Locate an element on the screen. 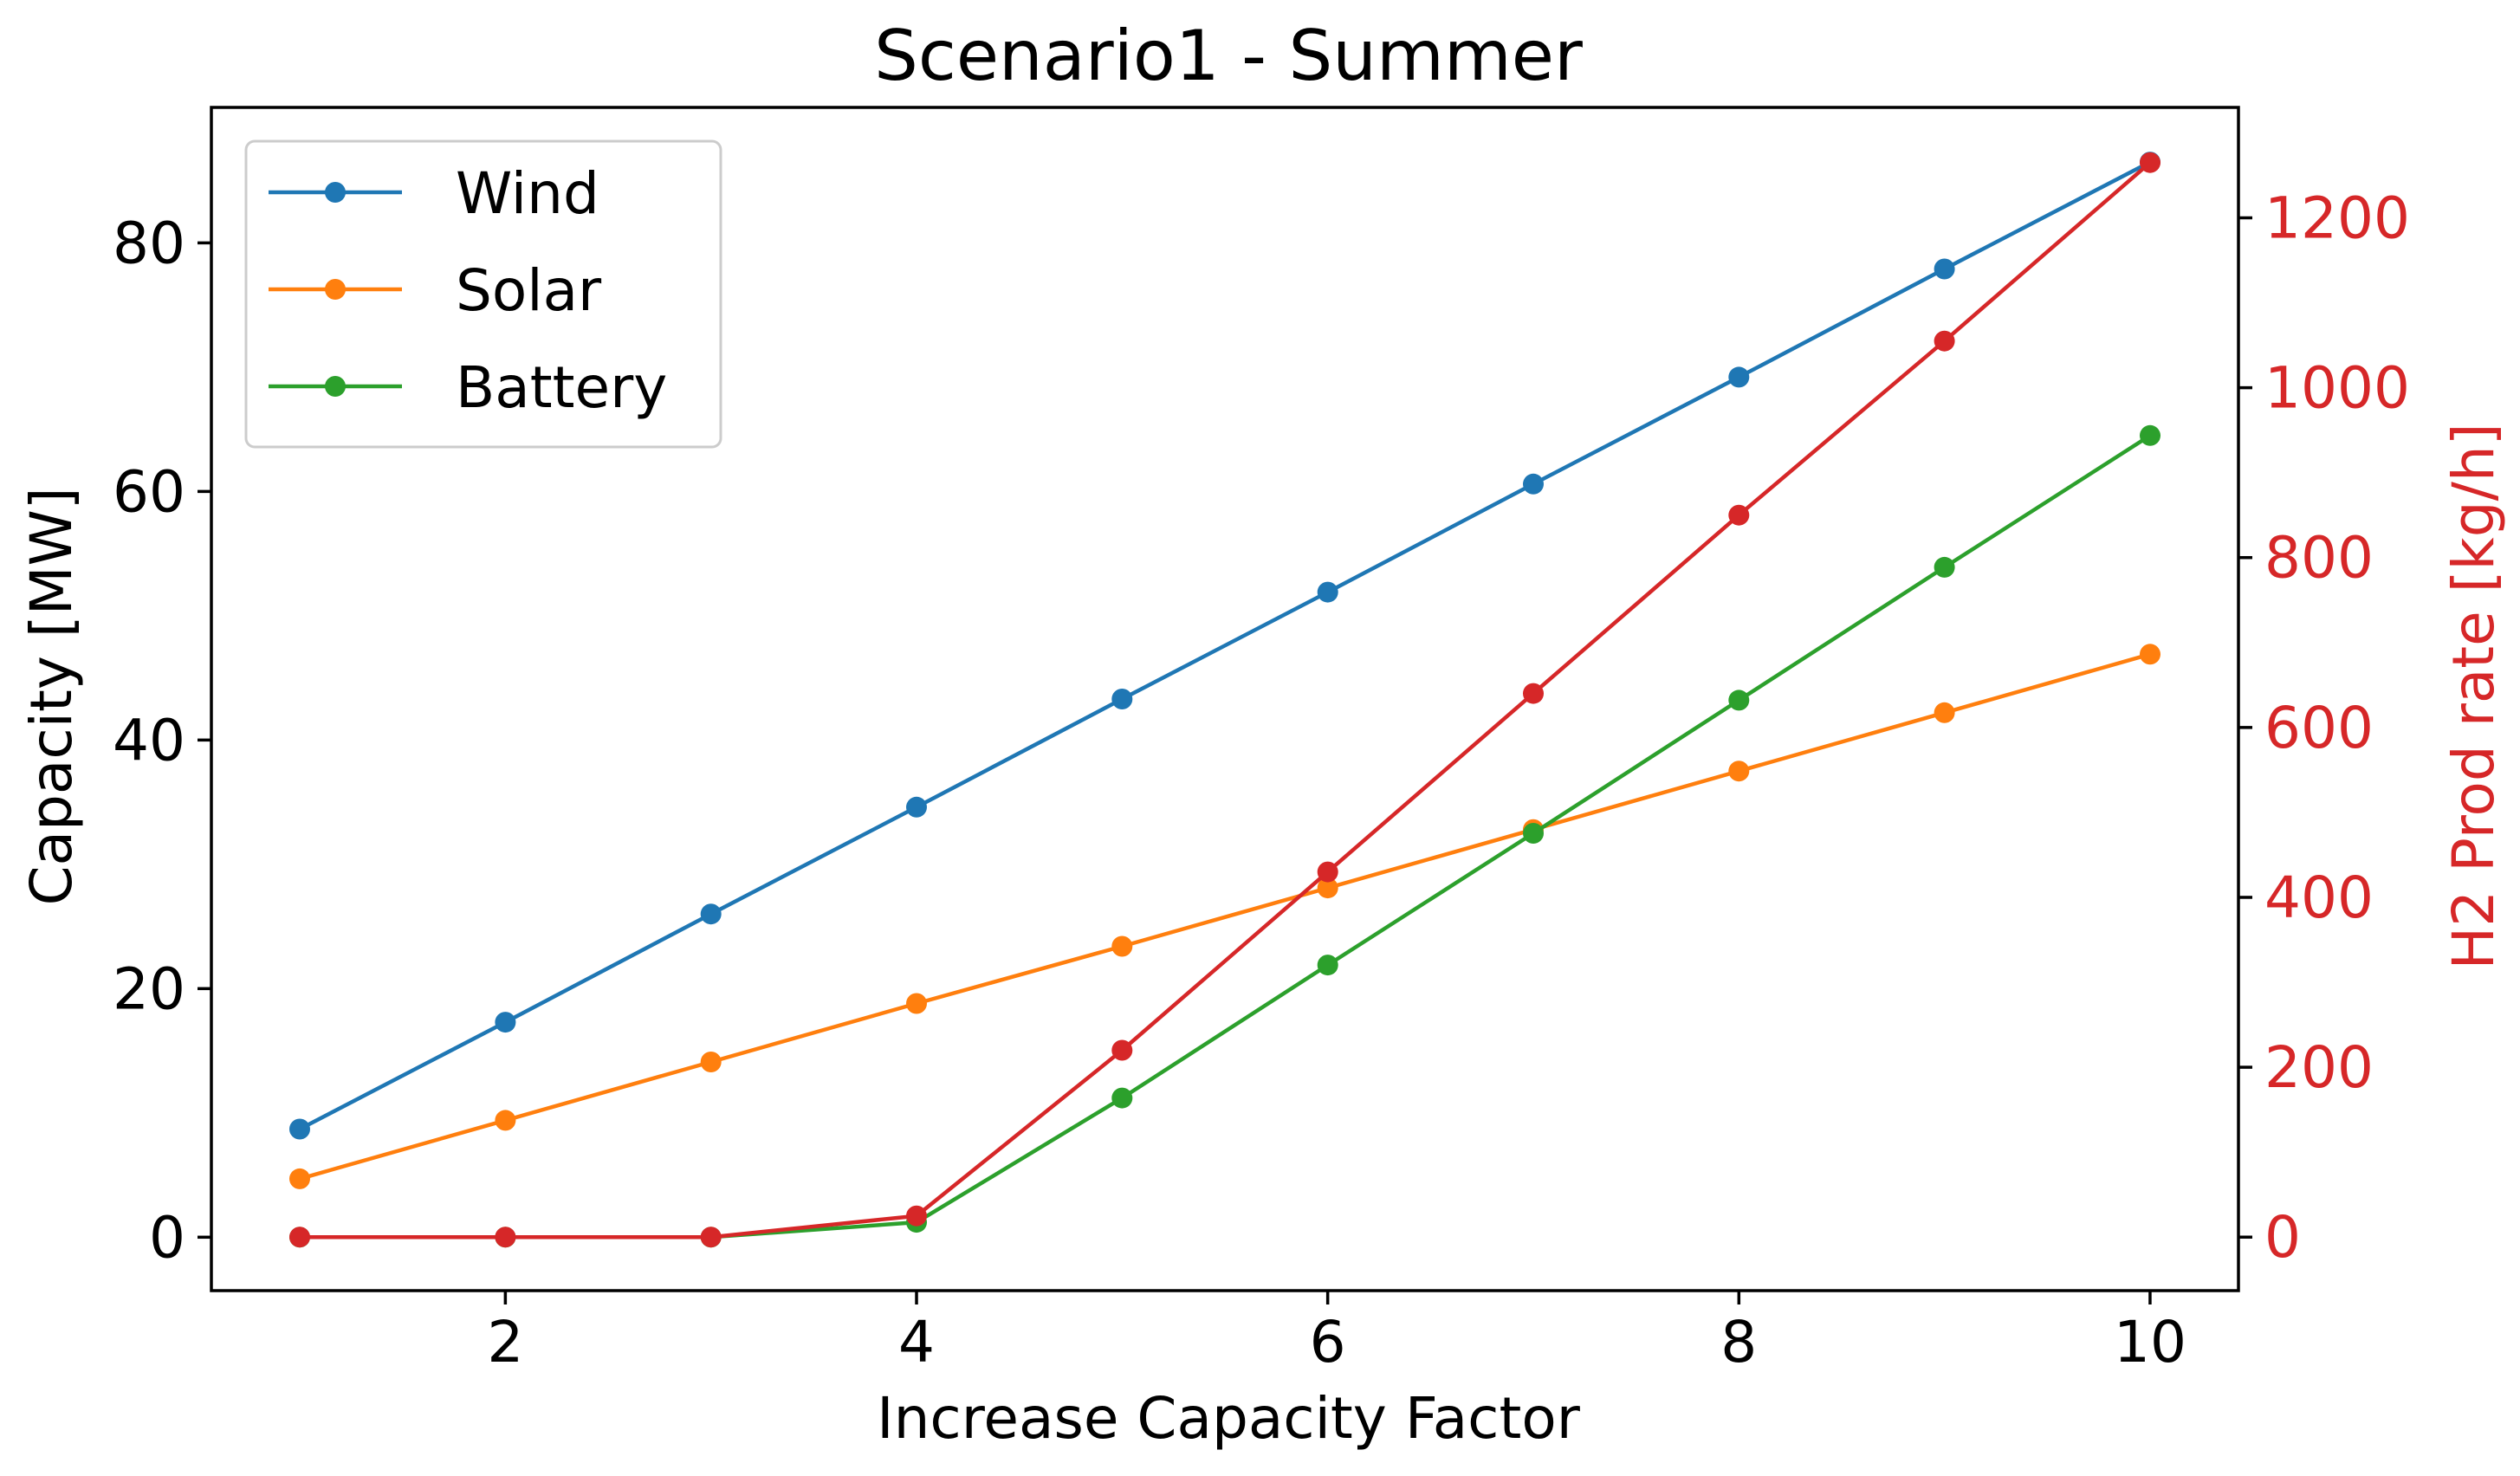 This screenshot has height=1476, width=2520. legend-entry-wind: Wind is located at coordinates (434, 193).